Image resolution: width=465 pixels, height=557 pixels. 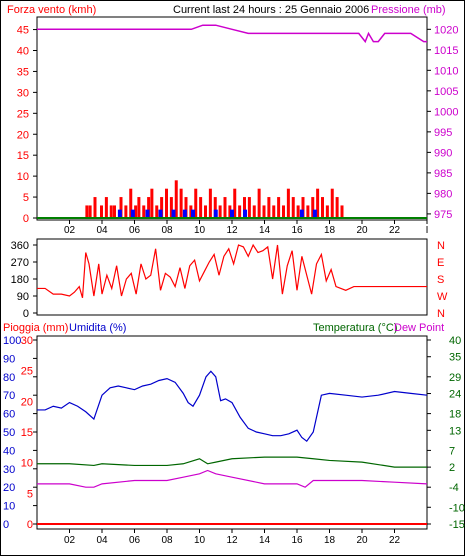 What do you see at coordinates (265, 540) in the screenshot?
I see `bottom-x-tick-label: 14` at bounding box center [265, 540].